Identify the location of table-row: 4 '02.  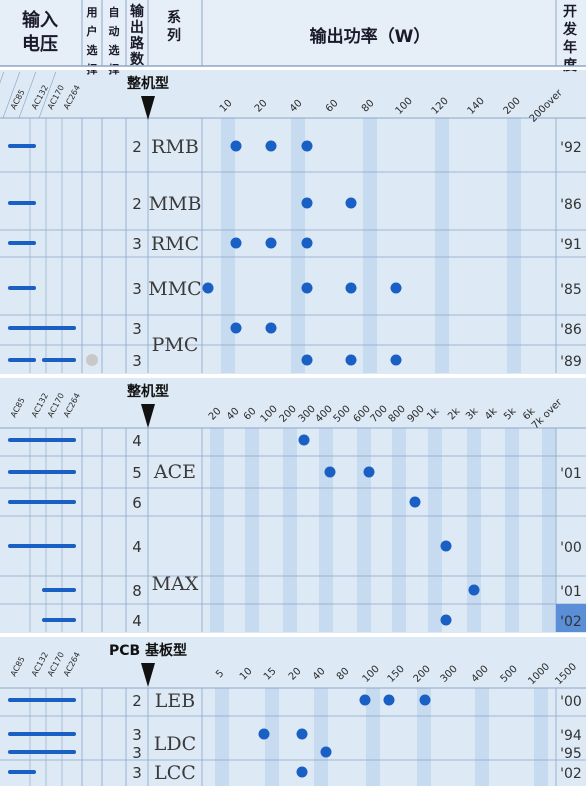
(314, 618).